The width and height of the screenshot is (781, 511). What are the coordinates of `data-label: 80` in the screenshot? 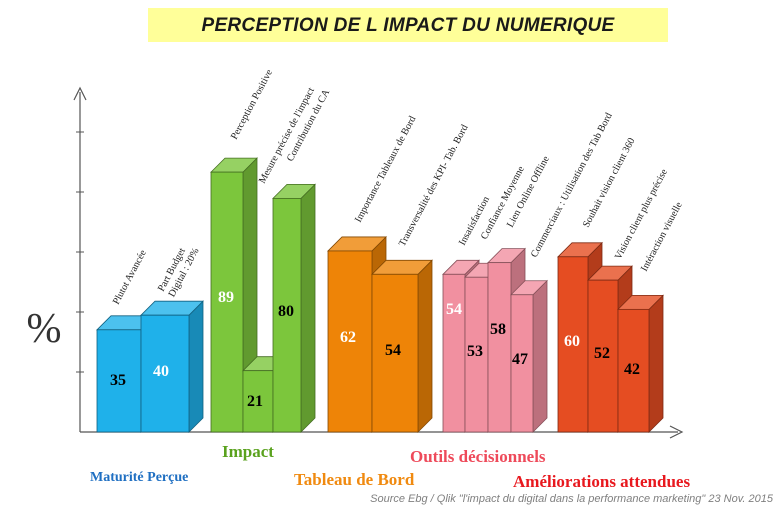 It's located at (286, 311).